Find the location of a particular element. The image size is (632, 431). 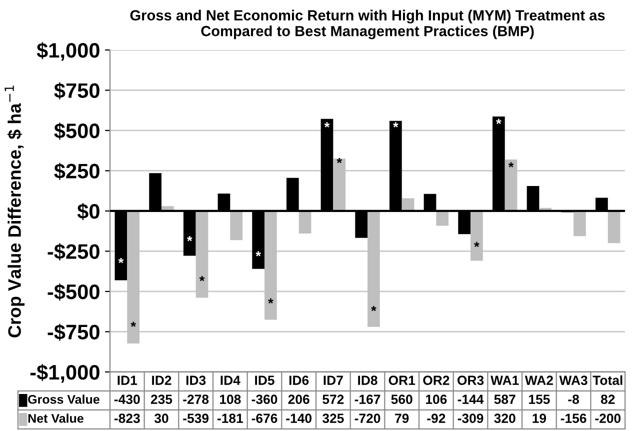

data-label: -156 is located at coordinates (573, 418).